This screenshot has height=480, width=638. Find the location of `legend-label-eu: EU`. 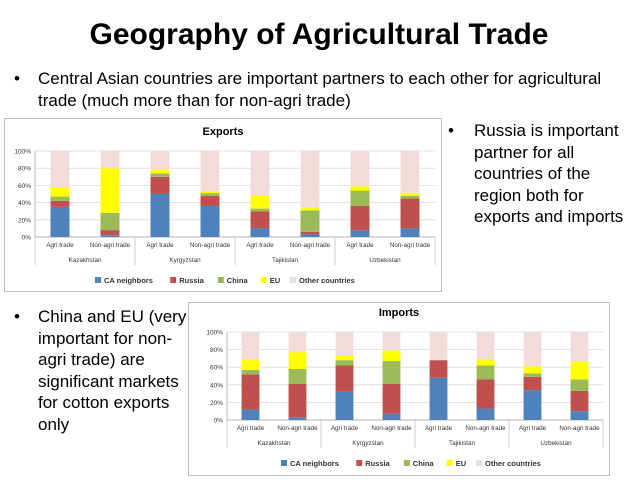

legend-label-eu: EU is located at coordinates (461, 463).